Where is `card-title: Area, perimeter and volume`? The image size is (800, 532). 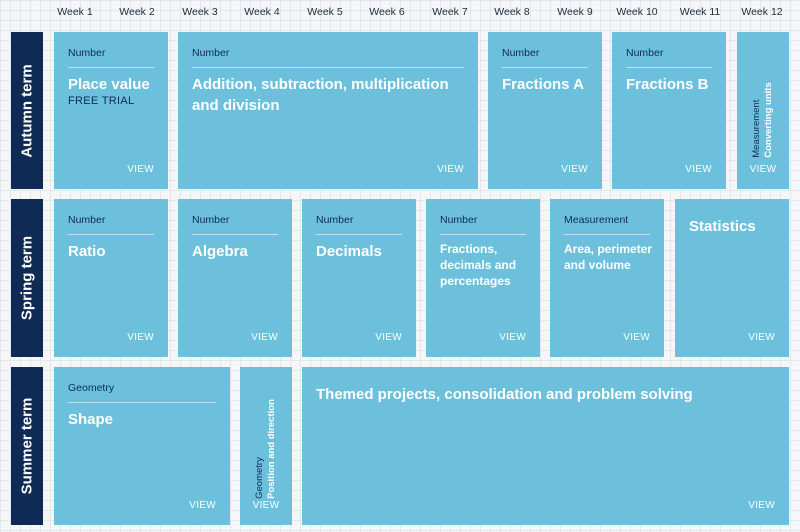
card-title: Area, perimeter and volume is located at coordinates (608, 257).